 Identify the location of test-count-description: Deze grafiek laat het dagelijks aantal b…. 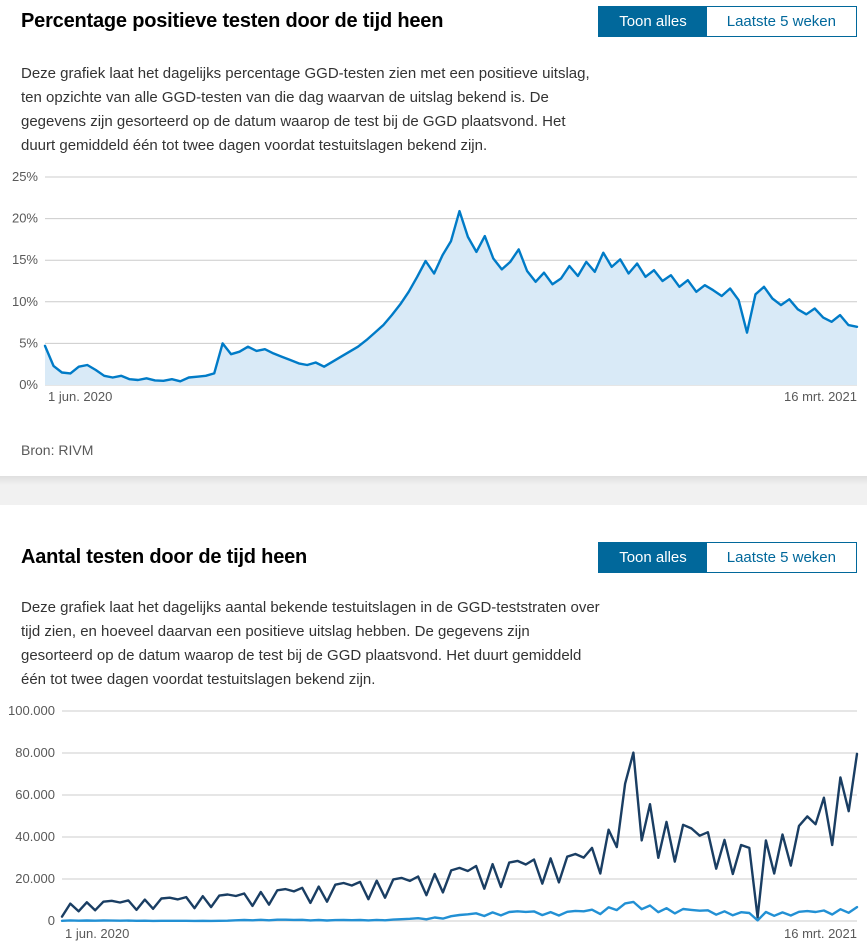
(310, 643).